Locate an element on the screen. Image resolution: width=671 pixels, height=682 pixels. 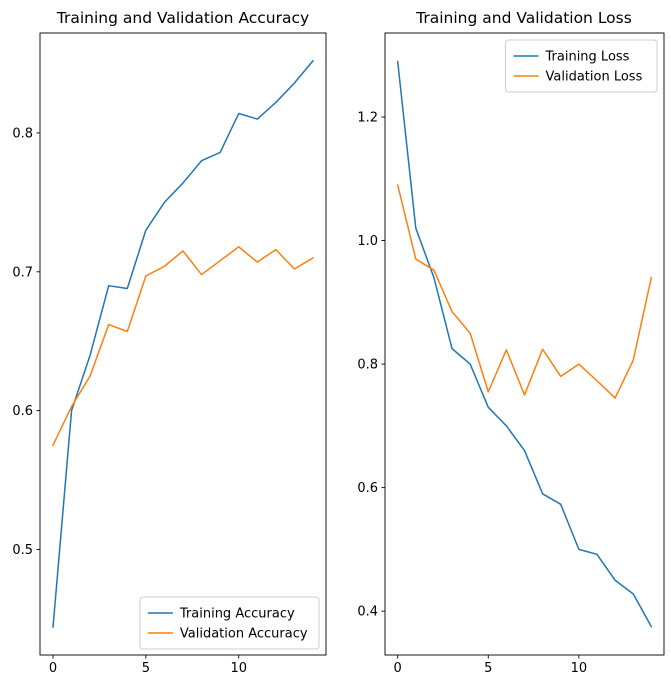
y-tick-label: 0.7 is located at coordinates (22, 272).